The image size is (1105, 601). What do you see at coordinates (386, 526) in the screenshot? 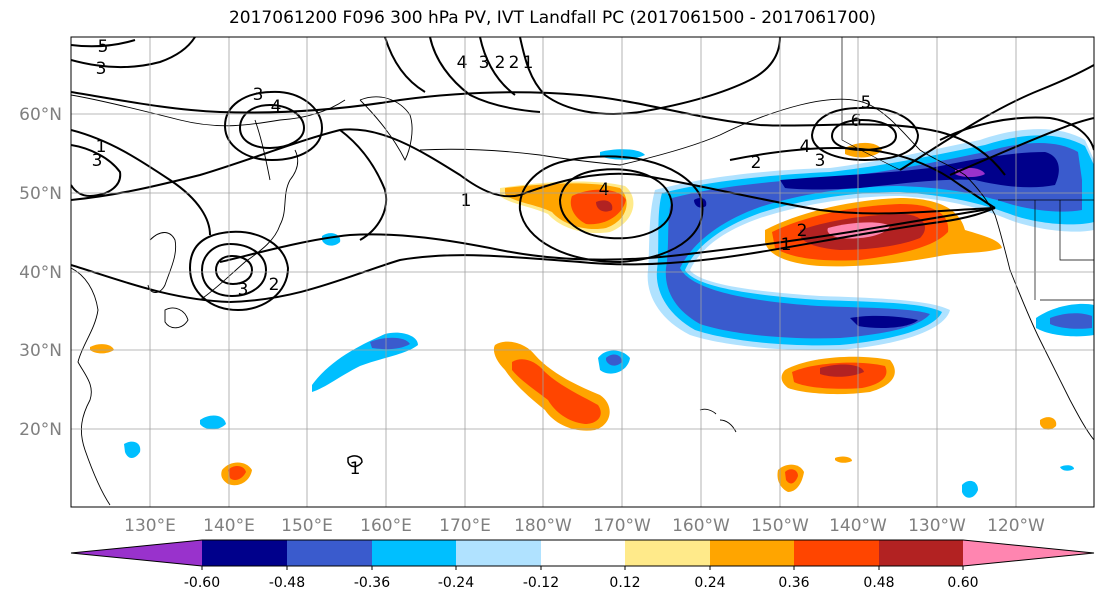
I see `lon-label-160e: 160°E` at bounding box center [386, 526].